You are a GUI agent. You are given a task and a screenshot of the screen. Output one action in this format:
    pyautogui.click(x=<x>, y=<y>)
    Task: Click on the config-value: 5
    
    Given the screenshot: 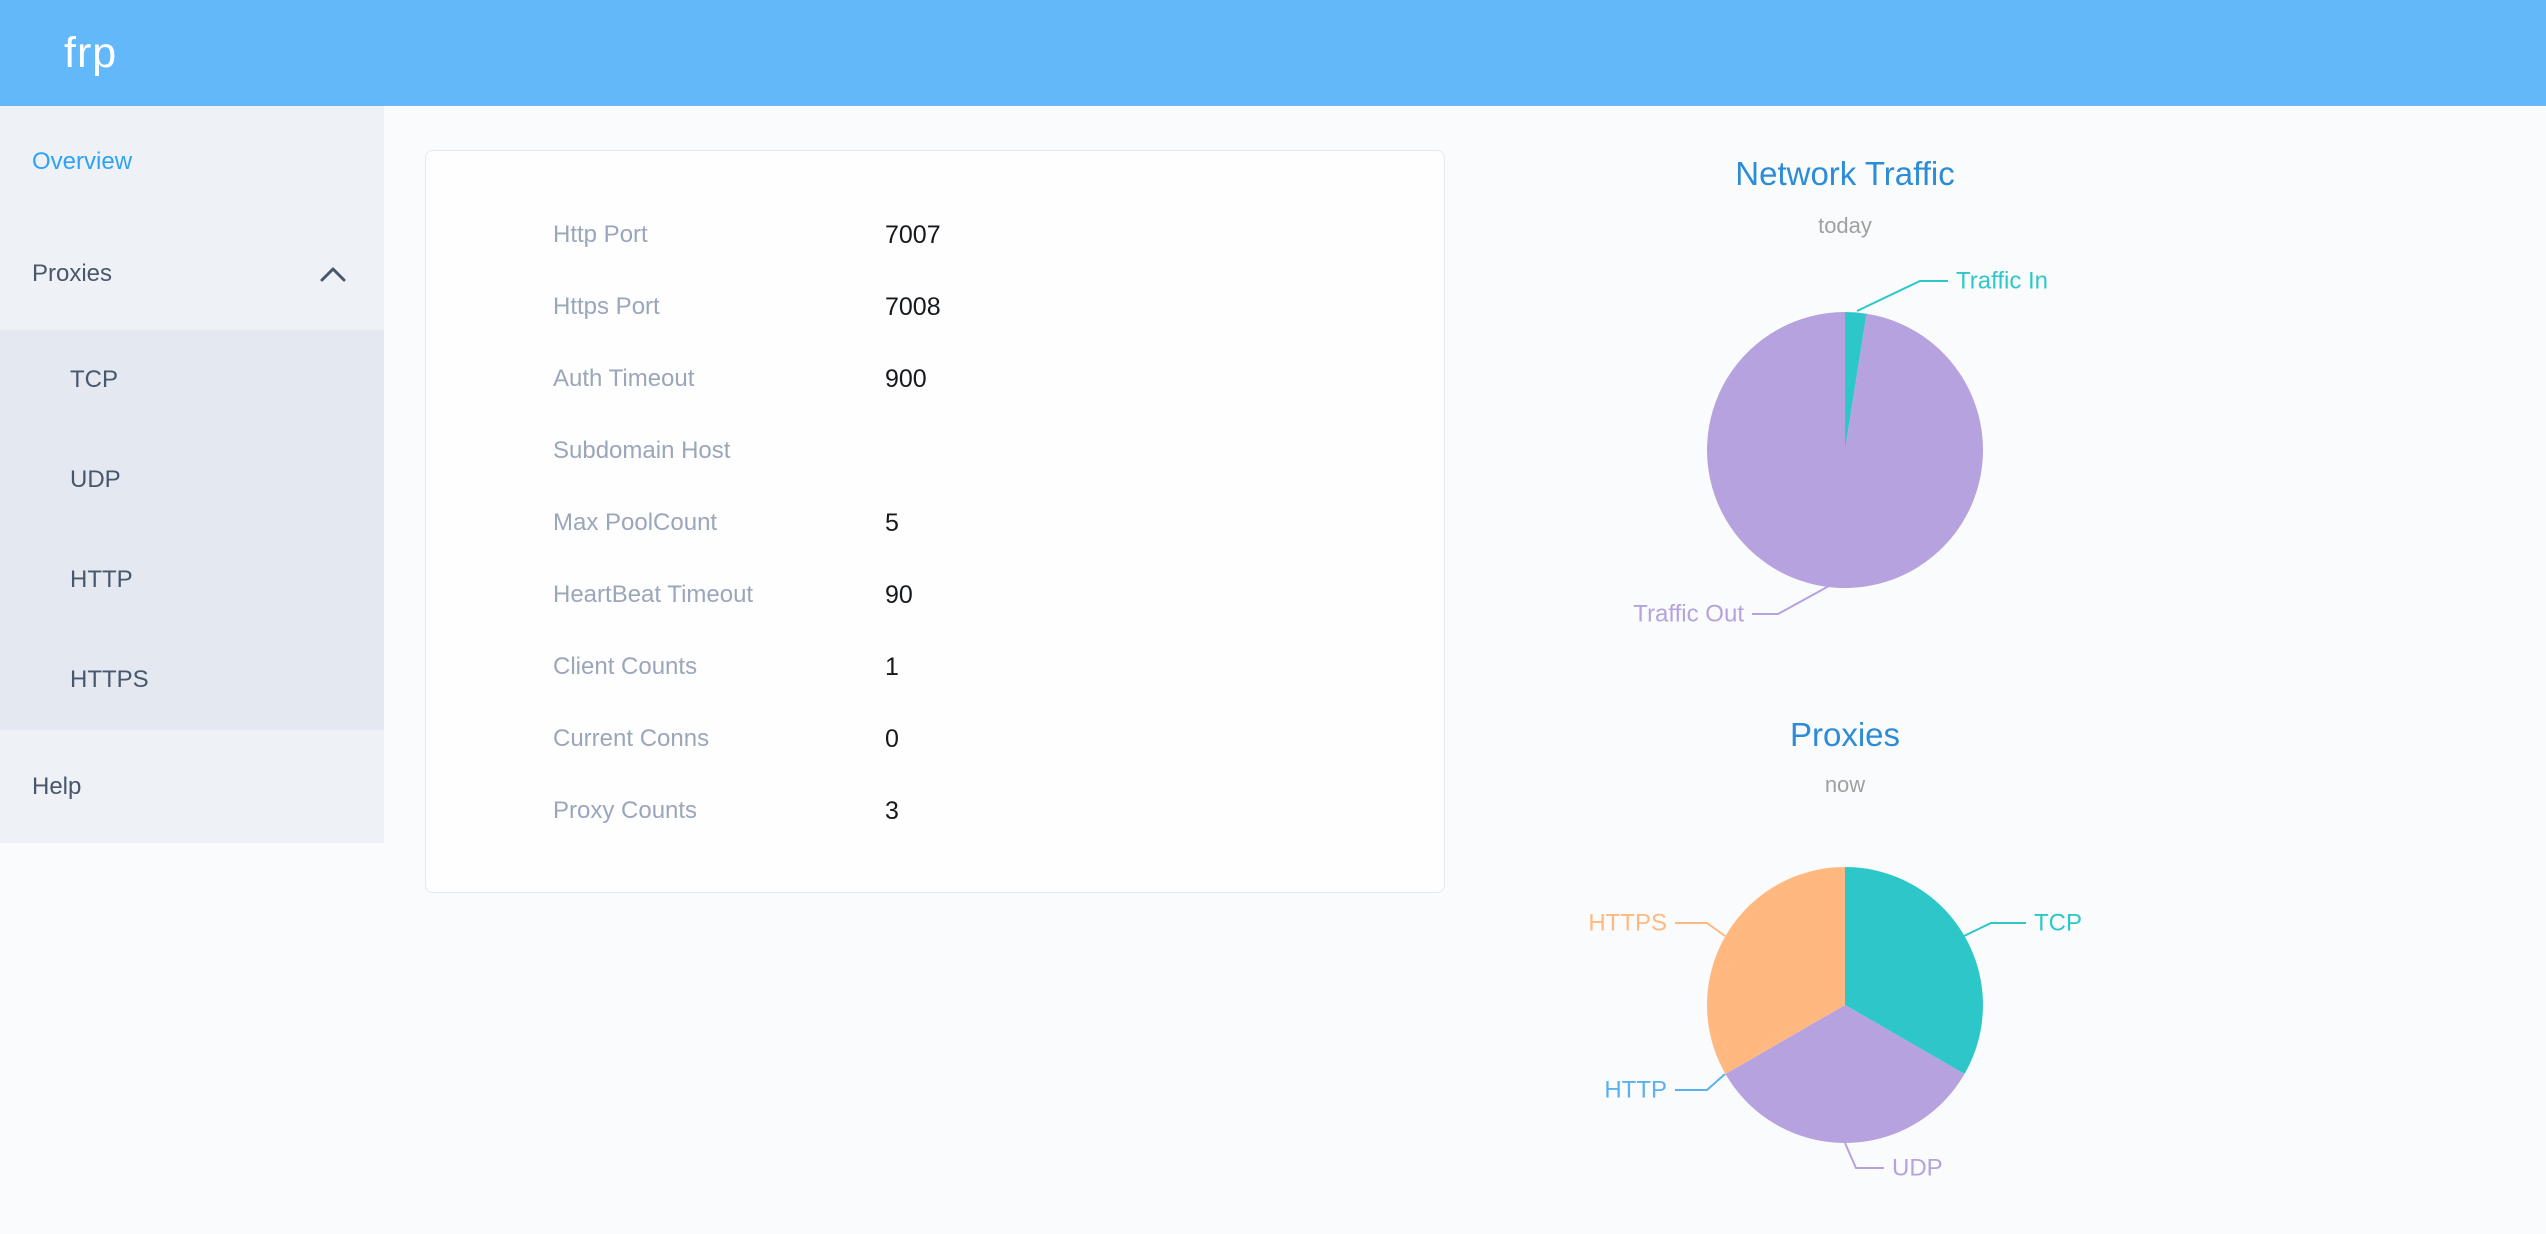 What is the action you would take?
    pyautogui.click(x=892, y=522)
    